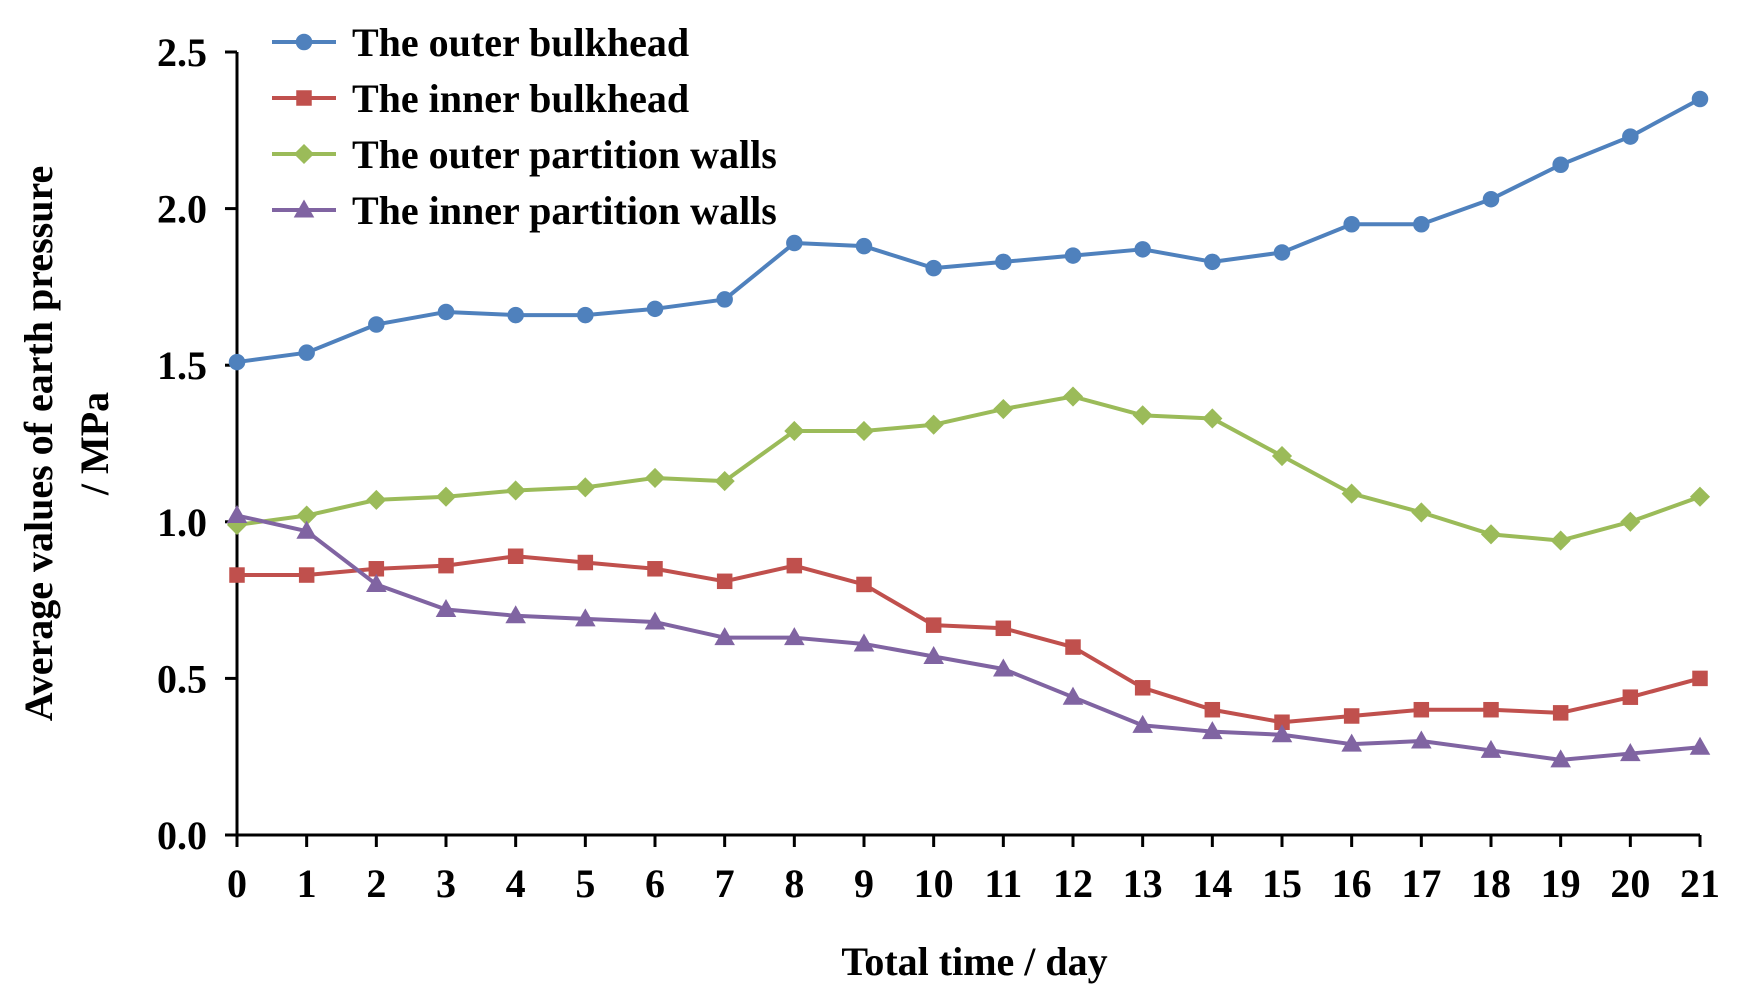 The image size is (1753, 998). I want to click on x-tick-label: 11, so click(1003, 883).